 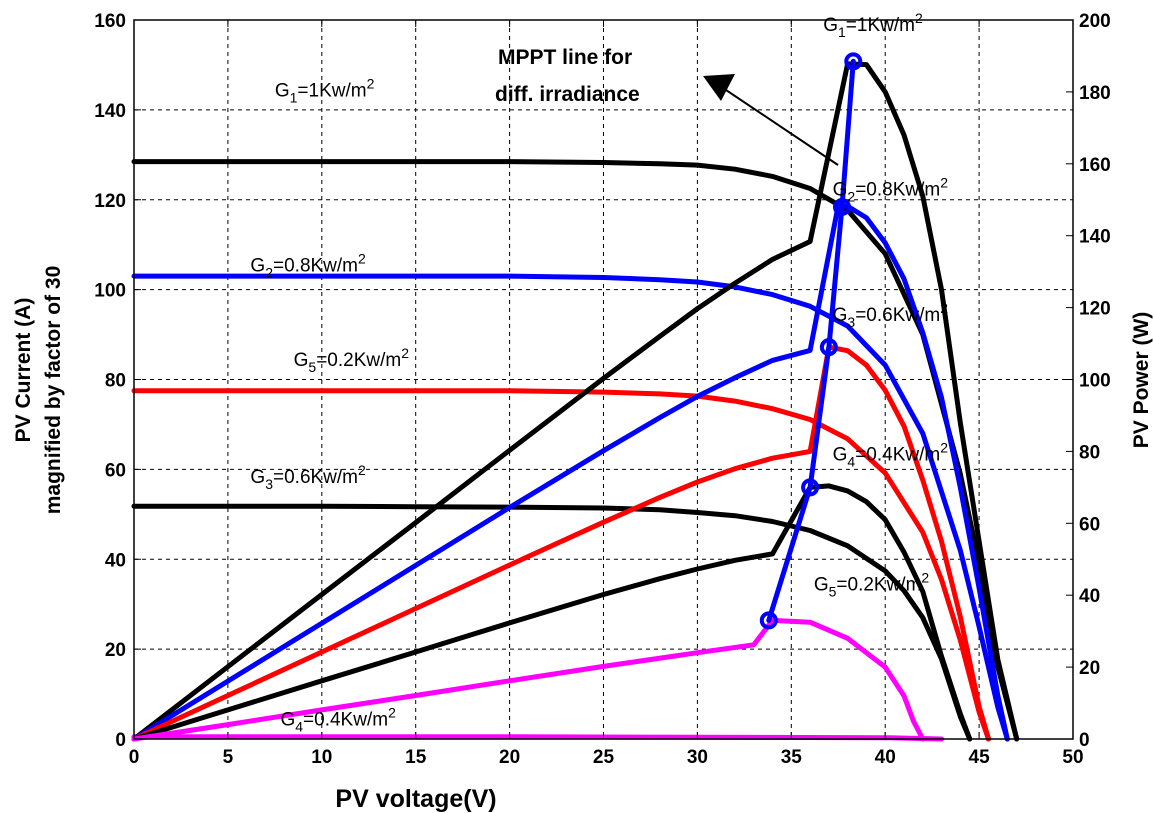 What do you see at coordinates (416, 757) in the screenshot?
I see `x-tick-label: 15` at bounding box center [416, 757].